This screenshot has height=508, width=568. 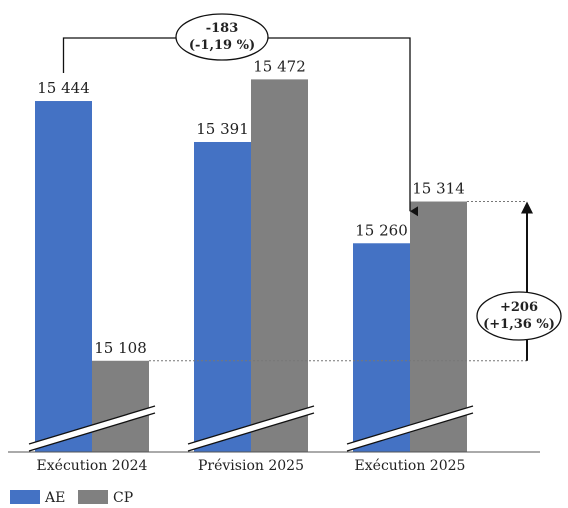 I want to click on ae-change-value: -183, so click(x=222, y=28).